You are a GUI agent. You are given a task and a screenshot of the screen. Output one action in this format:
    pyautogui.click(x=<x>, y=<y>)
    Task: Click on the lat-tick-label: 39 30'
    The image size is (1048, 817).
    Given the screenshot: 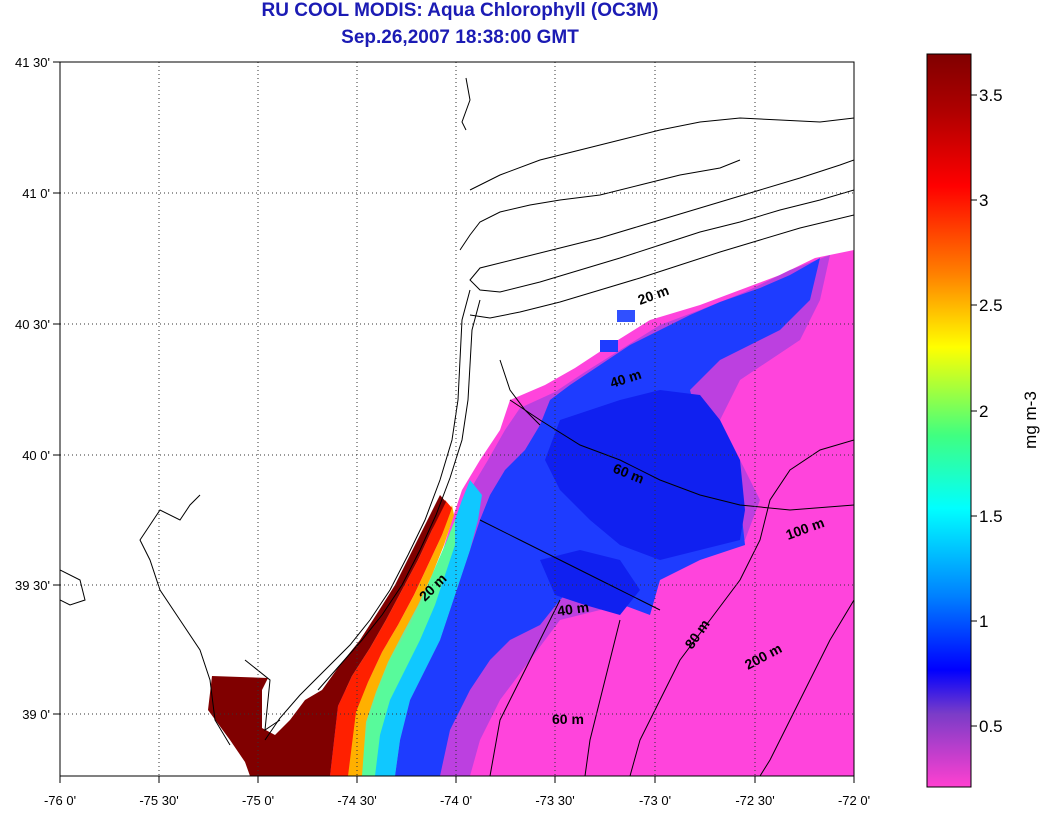 What is the action you would take?
    pyautogui.click(x=32, y=585)
    